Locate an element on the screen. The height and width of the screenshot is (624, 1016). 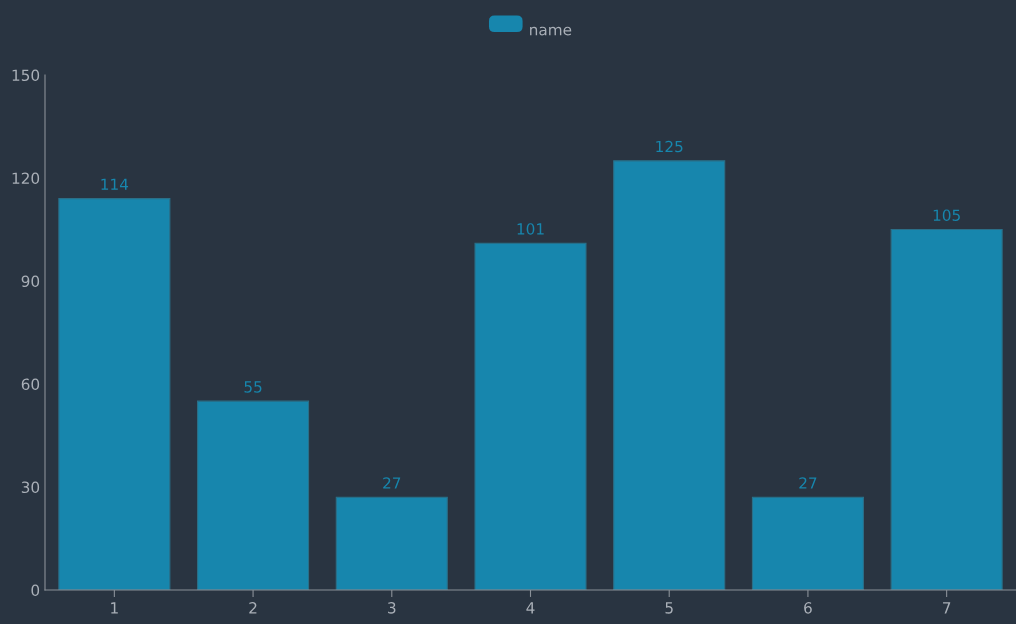
data-label: 101 is located at coordinates (530, 229).